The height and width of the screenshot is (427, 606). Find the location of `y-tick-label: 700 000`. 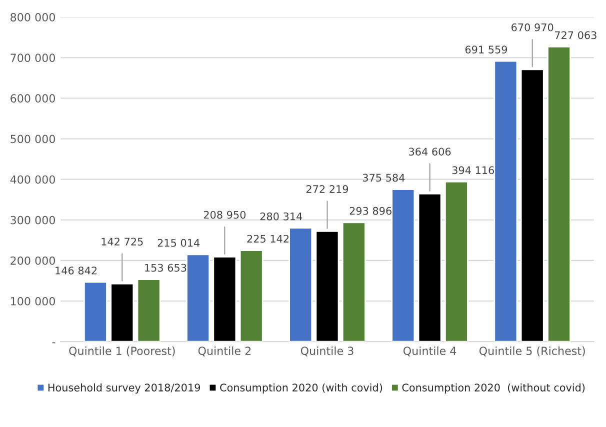

y-tick-label: 700 000 is located at coordinates (32, 58).